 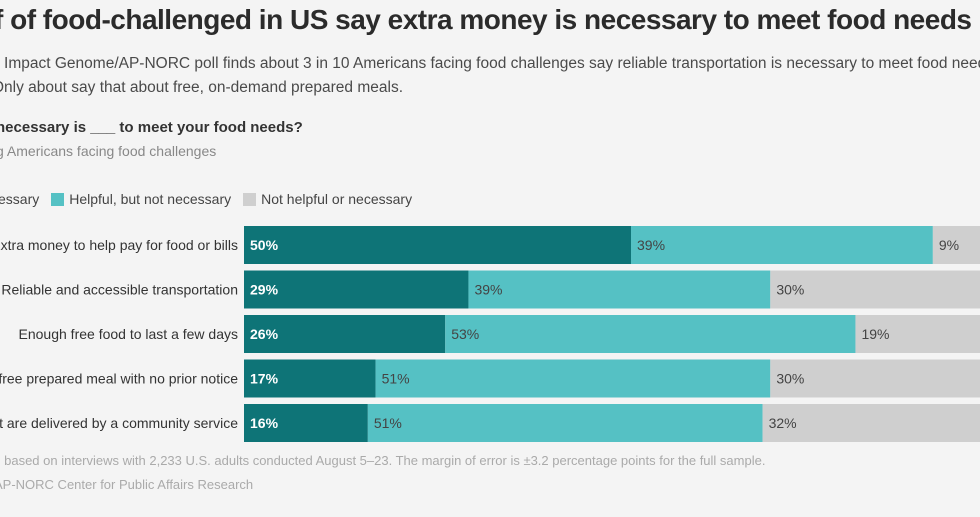 I want to click on data-label-necessary: 16%, so click(x=264, y=423).